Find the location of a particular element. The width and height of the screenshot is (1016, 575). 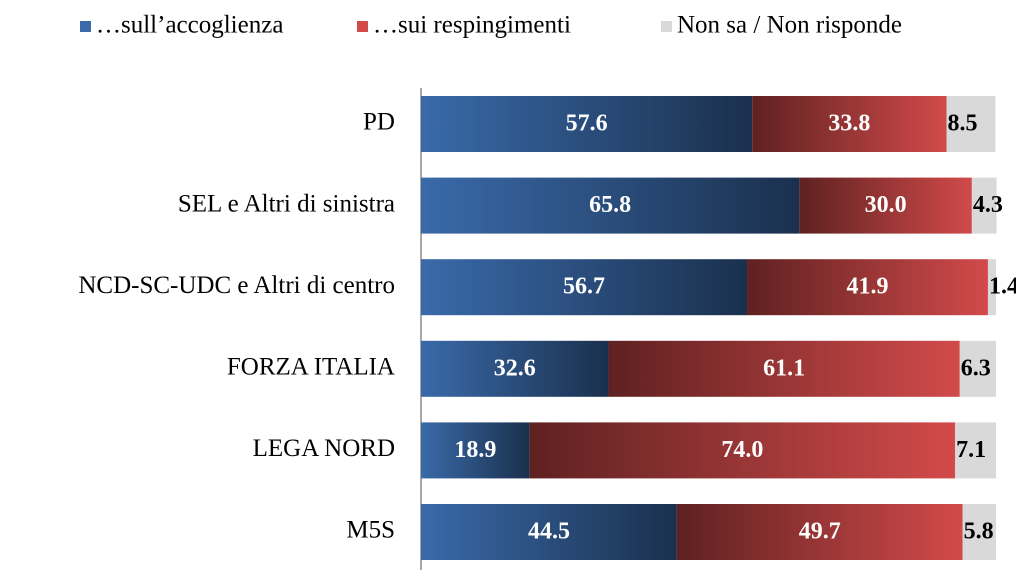

value-label: 30.0 is located at coordinates (886, 205).